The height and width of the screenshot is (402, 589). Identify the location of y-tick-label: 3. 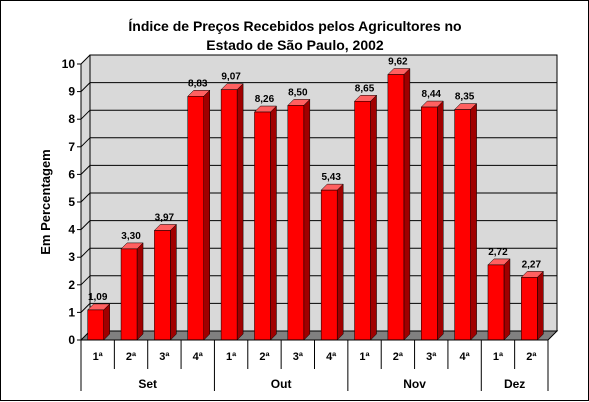
(71, 257).